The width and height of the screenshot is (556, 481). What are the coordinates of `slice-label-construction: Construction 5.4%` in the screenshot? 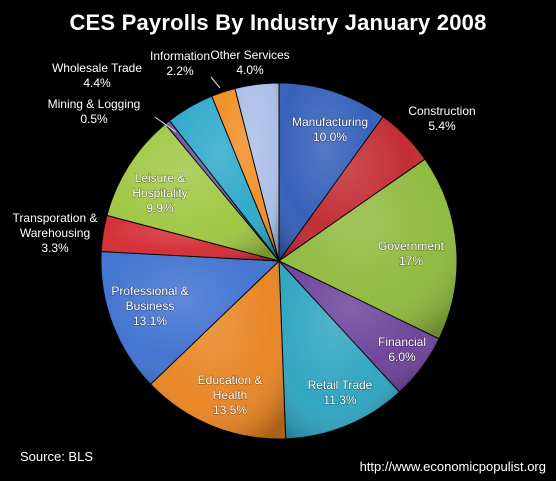 It's located at (441, 118).